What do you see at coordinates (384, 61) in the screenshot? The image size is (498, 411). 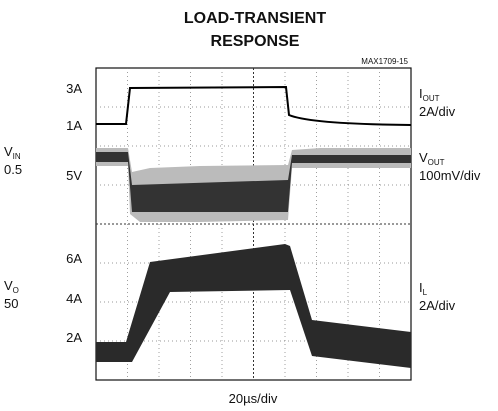 I see `figure-id: MAX1709-15` at bounding box center [384, 61].